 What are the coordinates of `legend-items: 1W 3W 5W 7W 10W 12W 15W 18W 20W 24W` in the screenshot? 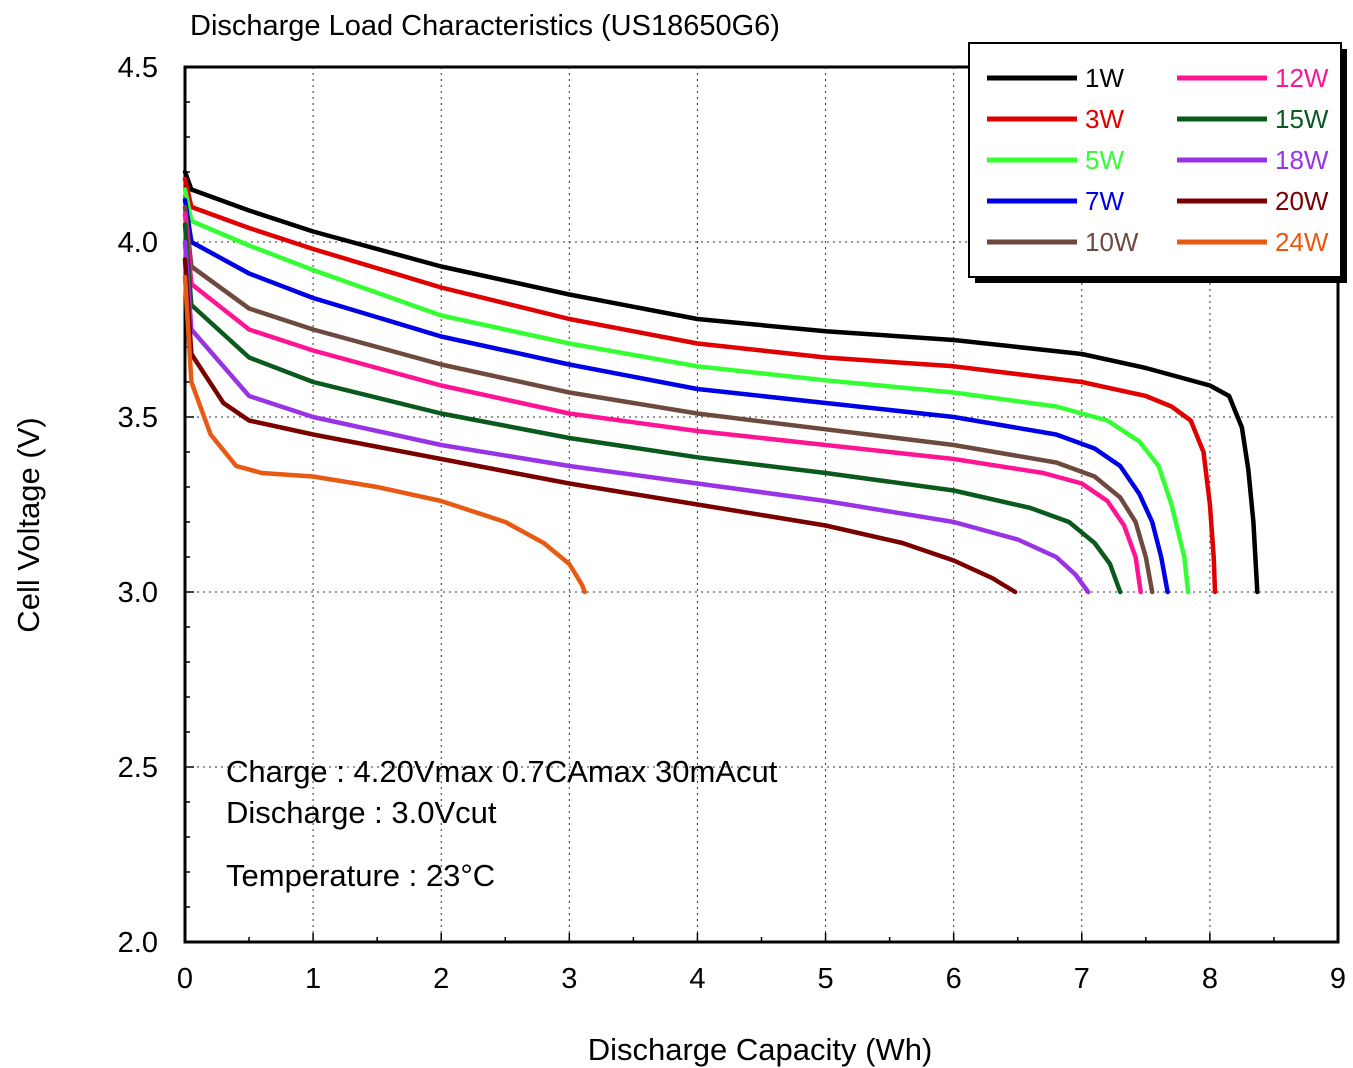 It's located at (1158, 160).